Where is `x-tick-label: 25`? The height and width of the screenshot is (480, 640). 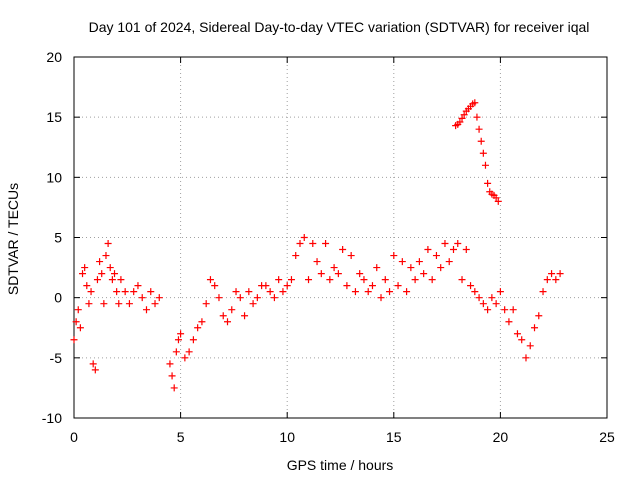
x-tick-label: 25 is located at coordinates (607, 437).